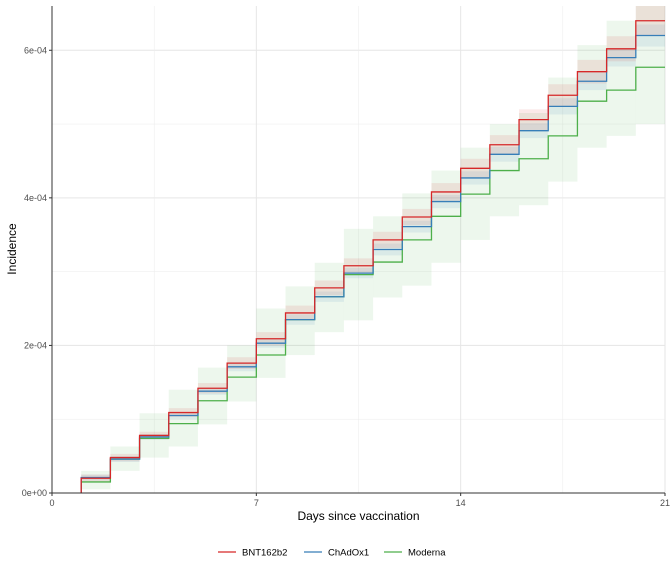 The height and width of the screenshot is (576, 672). What do you see at coordinates (427, 553) in the screenshot?
I see `legend-label-moderna: Moderna` at bounding box center [427, 553].